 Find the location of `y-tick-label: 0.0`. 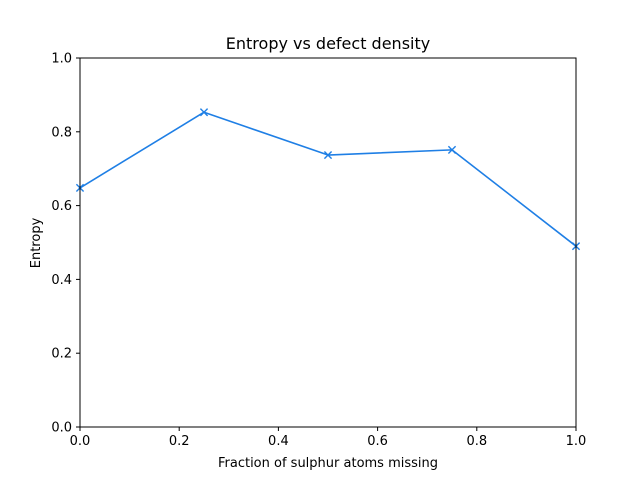

y-tick-label: 0.0 is located at coordinates (61, 428).